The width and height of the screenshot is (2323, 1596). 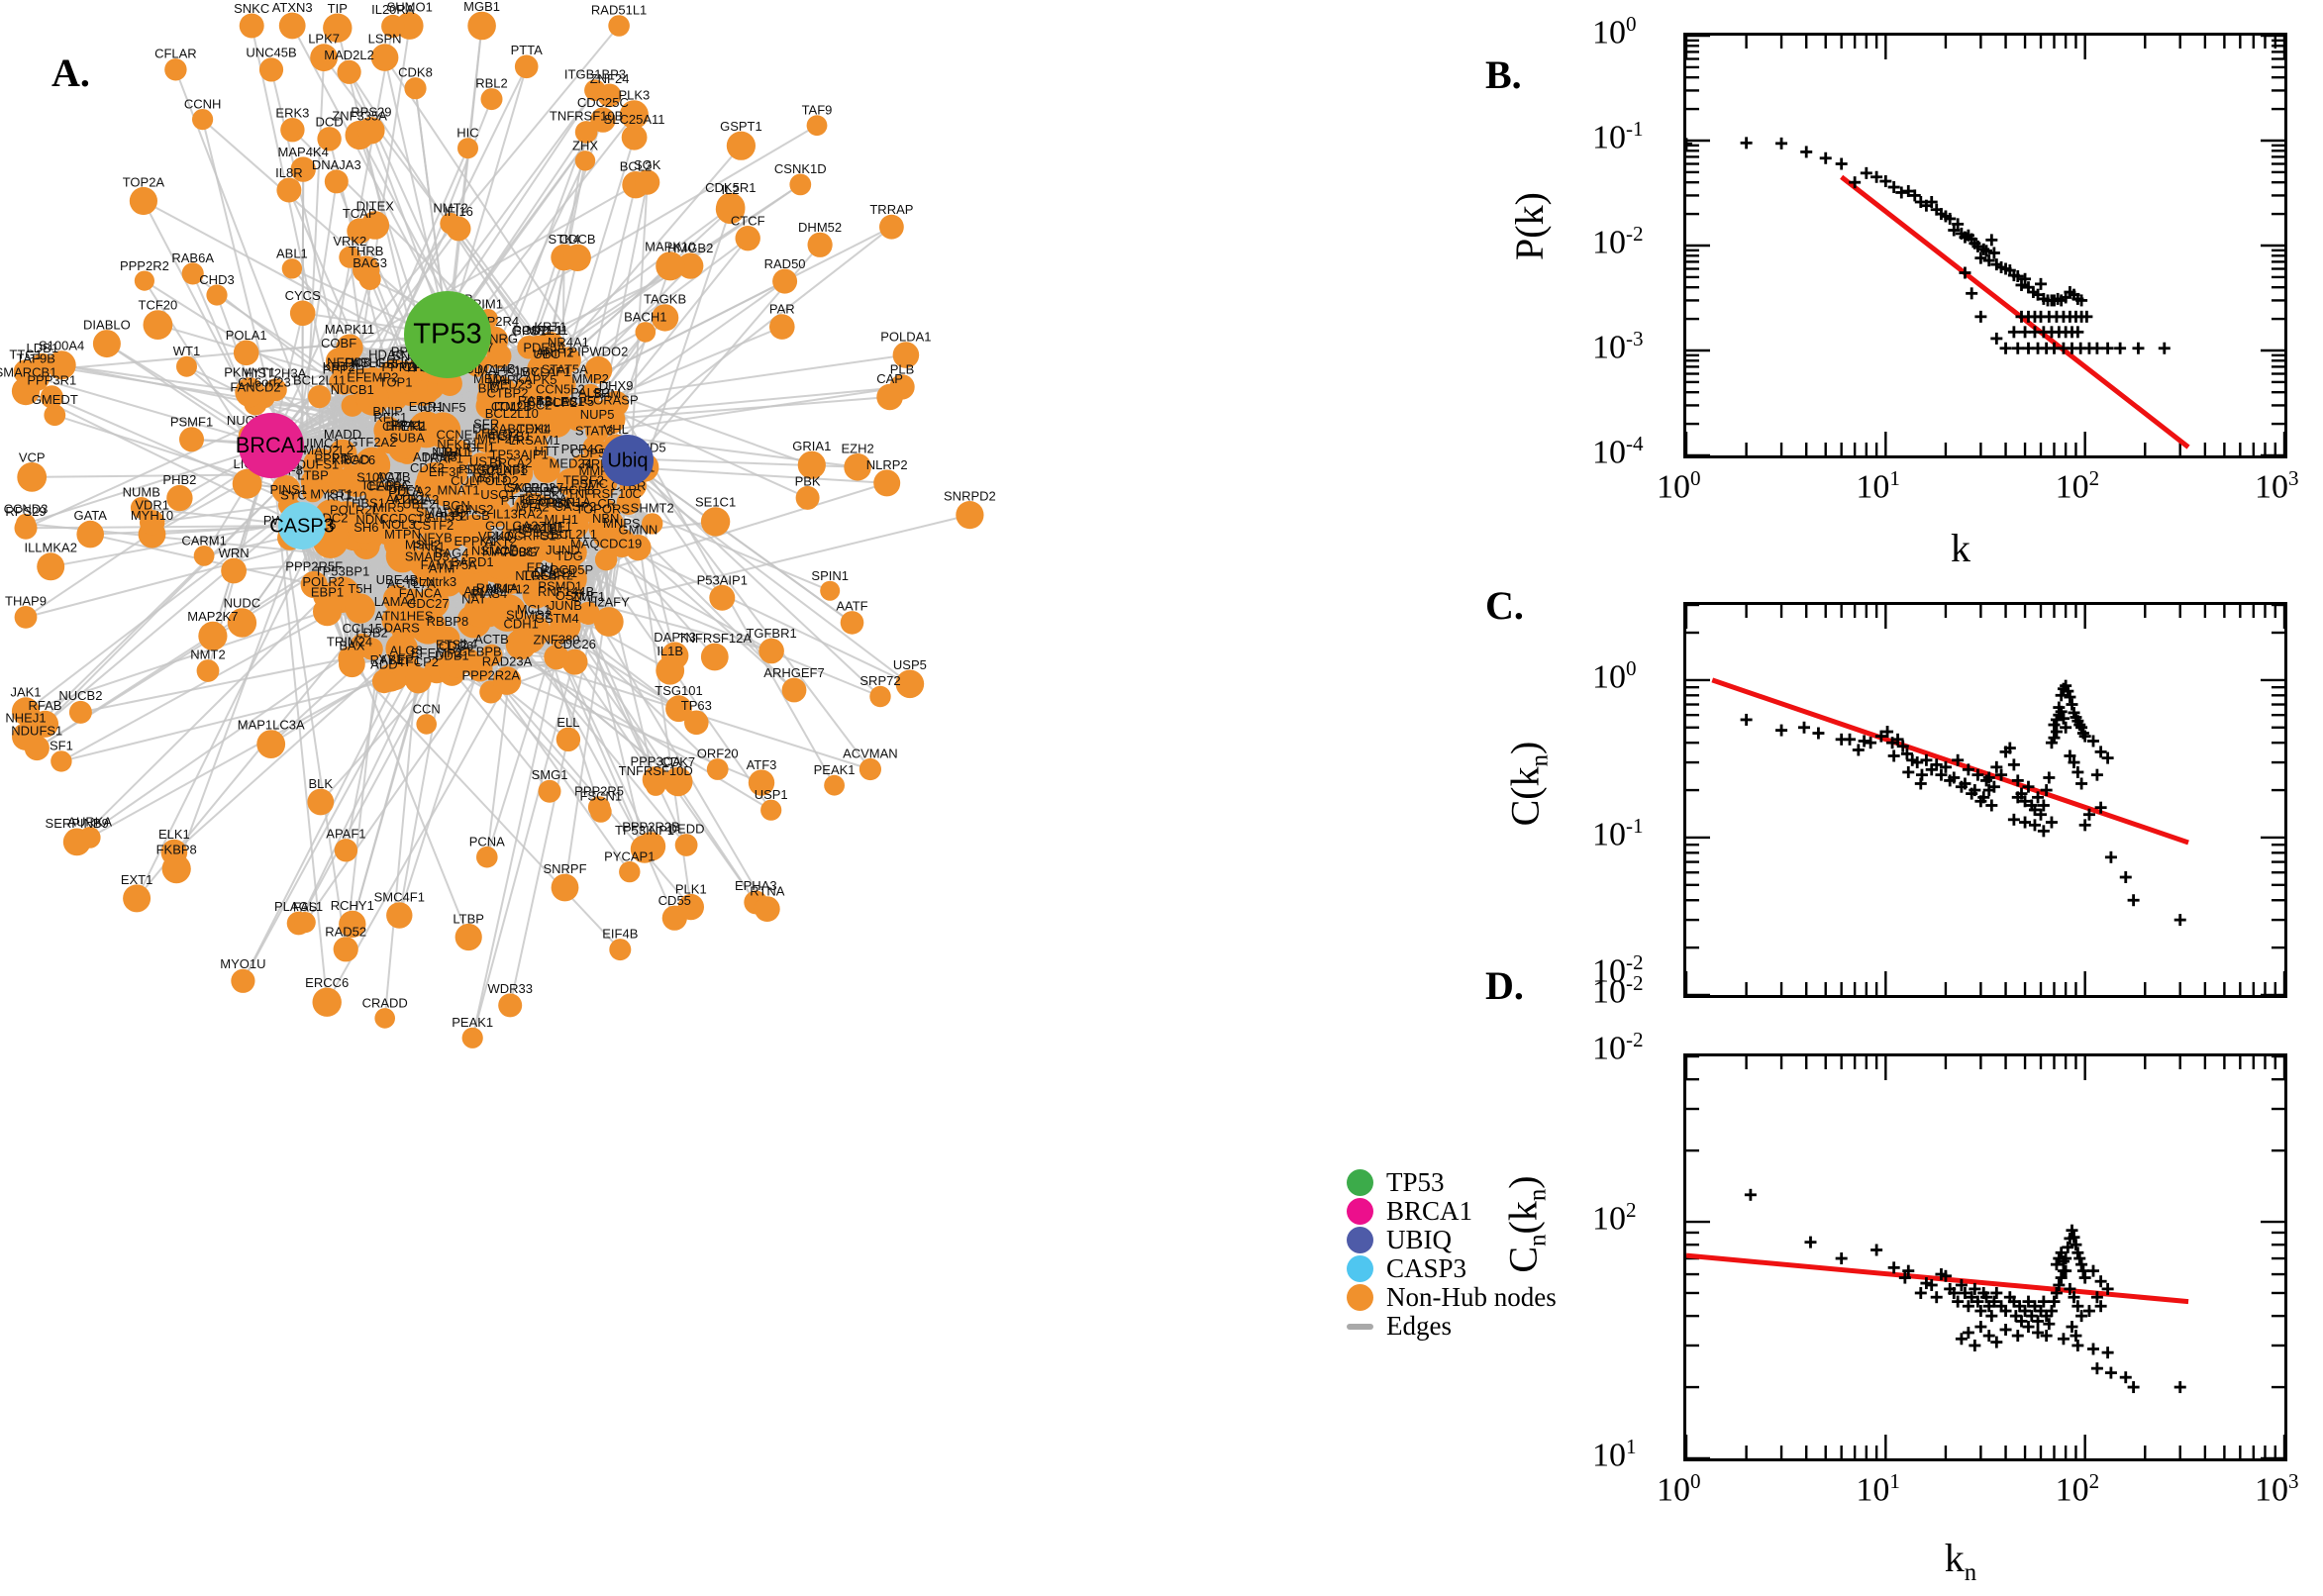 What do you see at coordinates (271, 445) in the screenshot?
I see `network-hub-brca1` at bounding box center [271, 445].